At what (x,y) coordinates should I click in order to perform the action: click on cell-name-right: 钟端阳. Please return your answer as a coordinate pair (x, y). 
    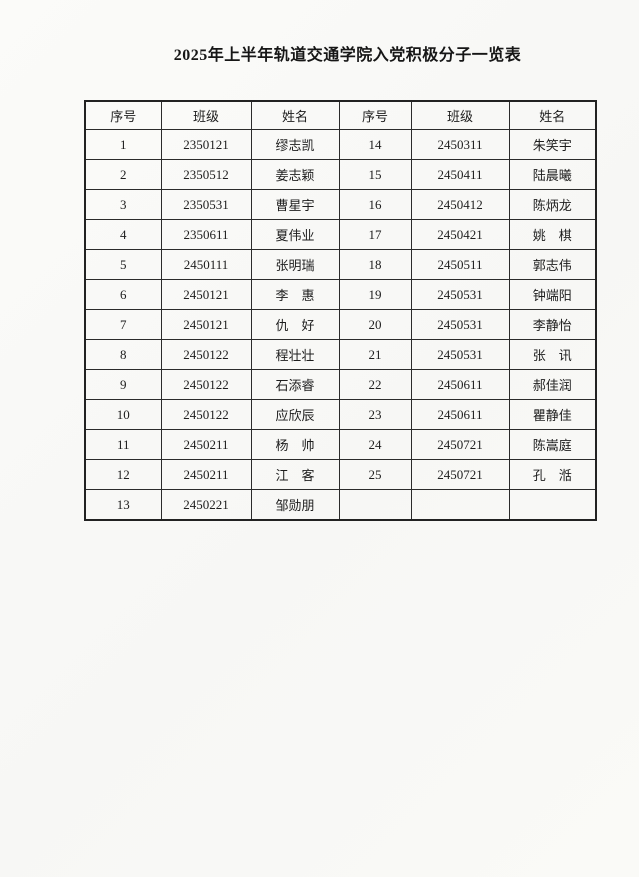
    Looking at the image, I should click on (552, 294).